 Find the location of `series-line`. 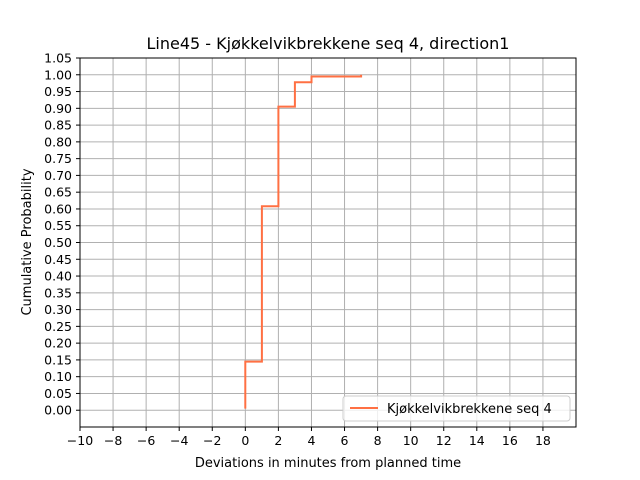

series-line is located at coordinates (303, 241).